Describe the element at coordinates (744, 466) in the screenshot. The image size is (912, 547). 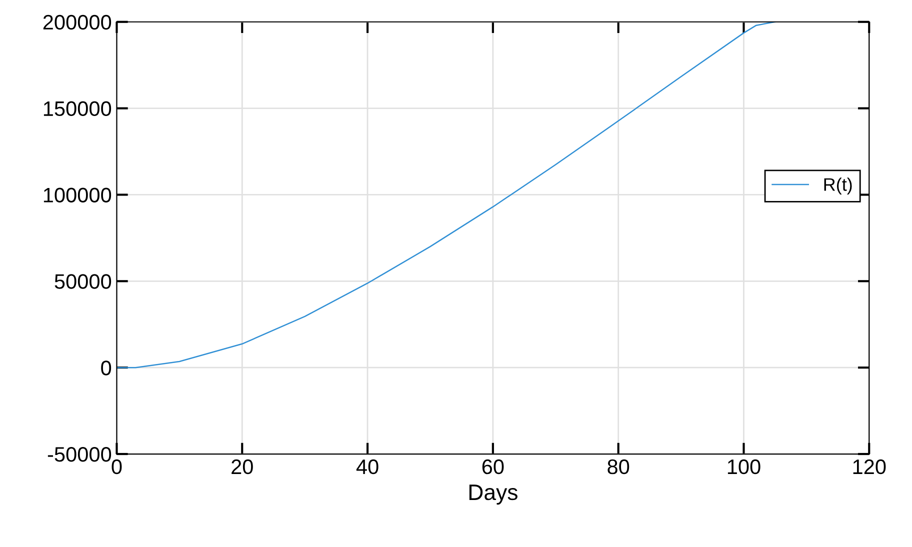
I see `x-tick-label: 100` at that location.